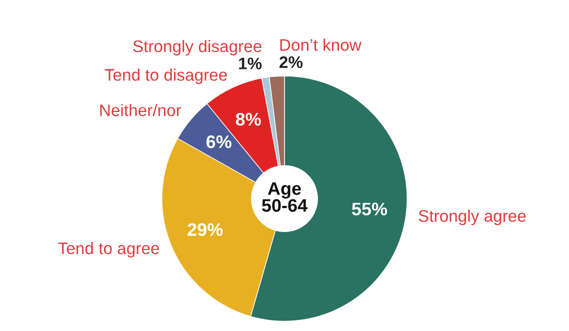  I want to click on data-label: 8%, so click(248, 119).